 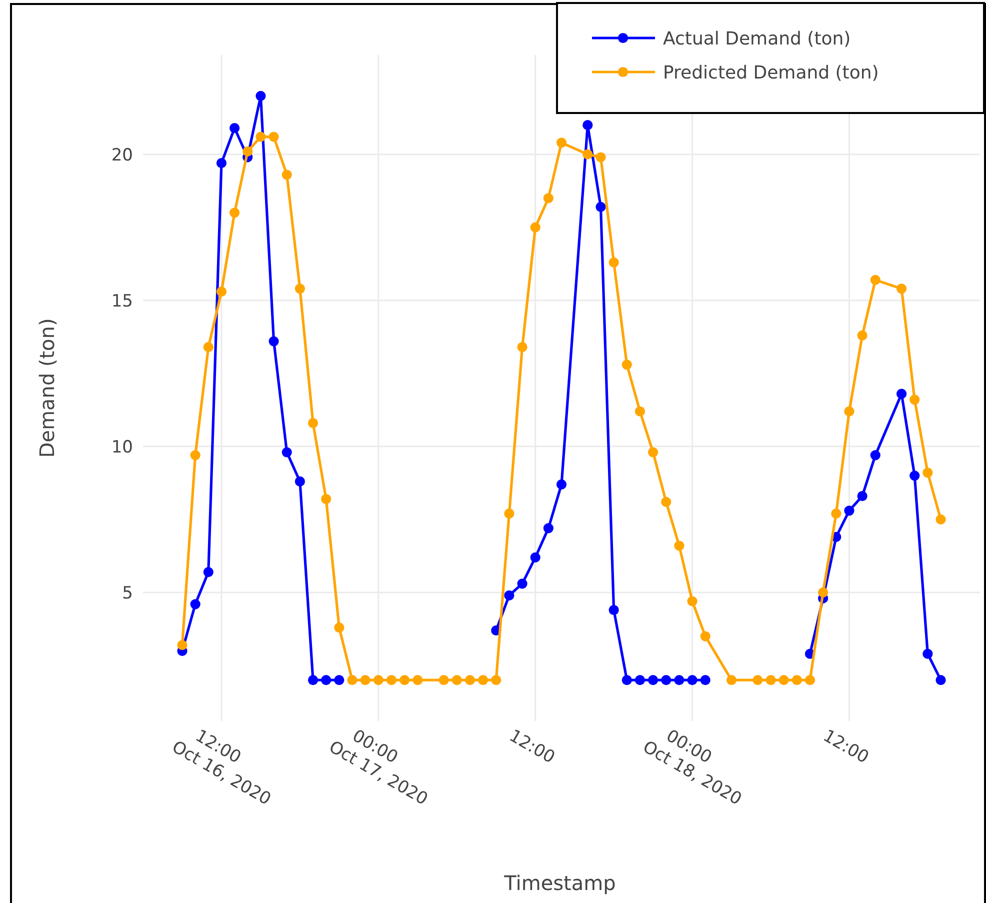 What do you see at coordinates (771, 73) in the screenshot?
I see `legend-label: Predicted Demand (ton)` at bounding box center [771, 73].